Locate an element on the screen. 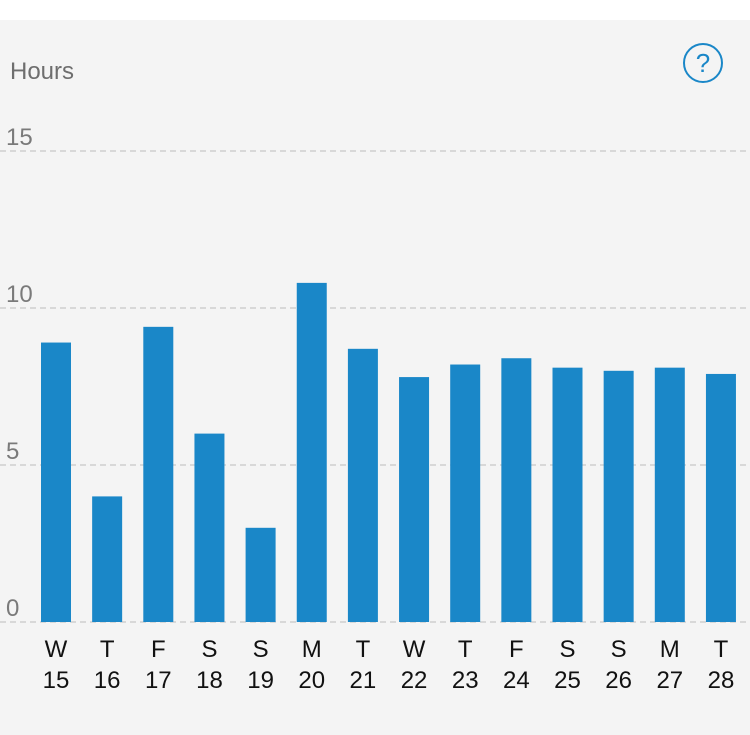  x-tick-date-label: 18 is located at coordinates (209, 680).